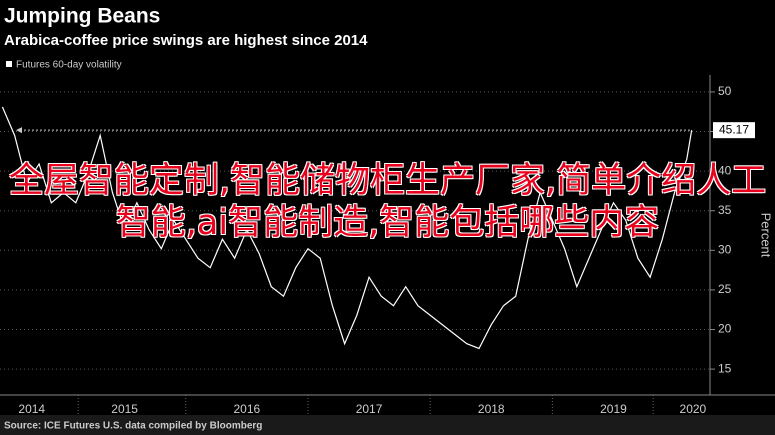 This screenshot has width=775, height=435. What do you see at coordinates (693, 409) in the screenshot?
I see `x-tick-label: 2020` at bounding box center [693, 409].